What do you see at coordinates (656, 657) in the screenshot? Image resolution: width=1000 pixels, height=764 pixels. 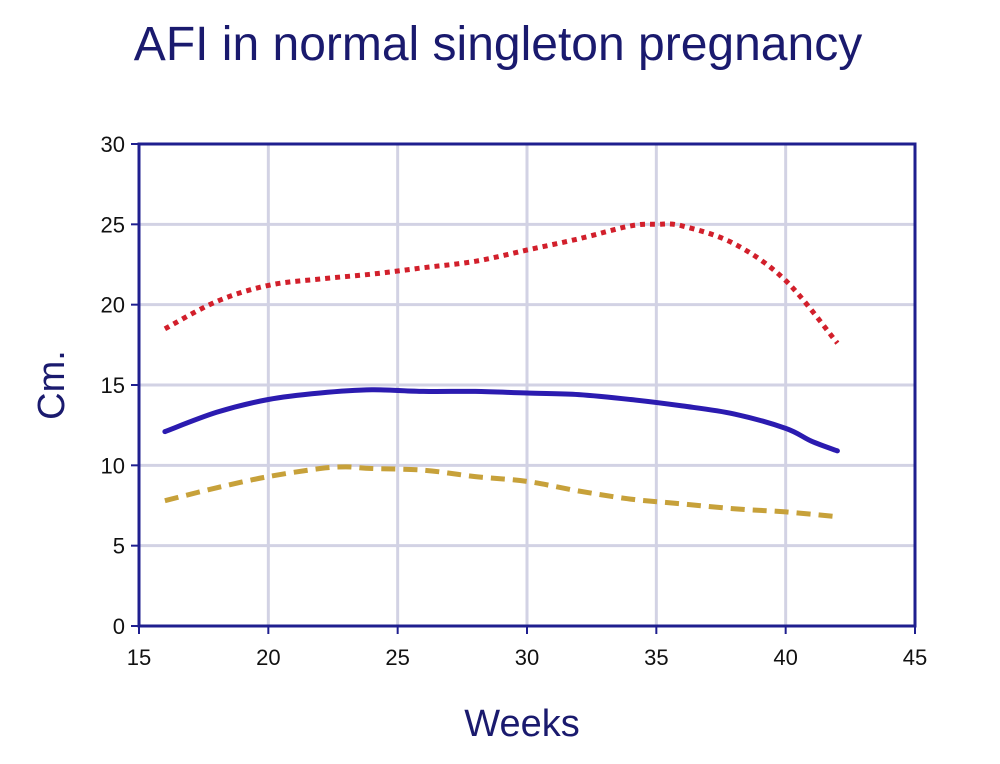 I see `x-tick-label: 35` at bounding box center [656, 657].